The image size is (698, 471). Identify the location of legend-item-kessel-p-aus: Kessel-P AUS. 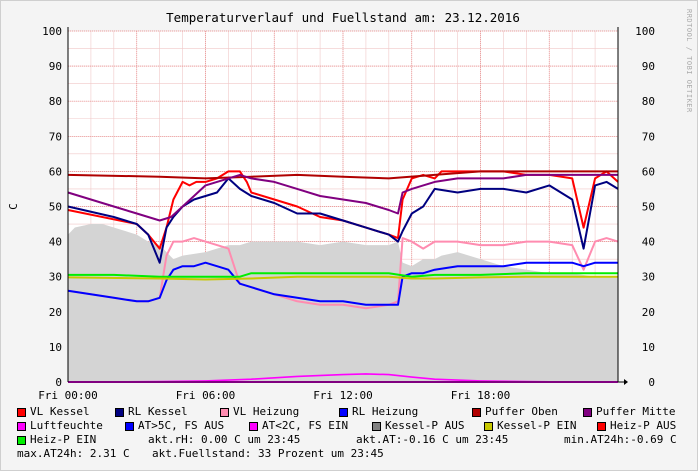
(418, 426).